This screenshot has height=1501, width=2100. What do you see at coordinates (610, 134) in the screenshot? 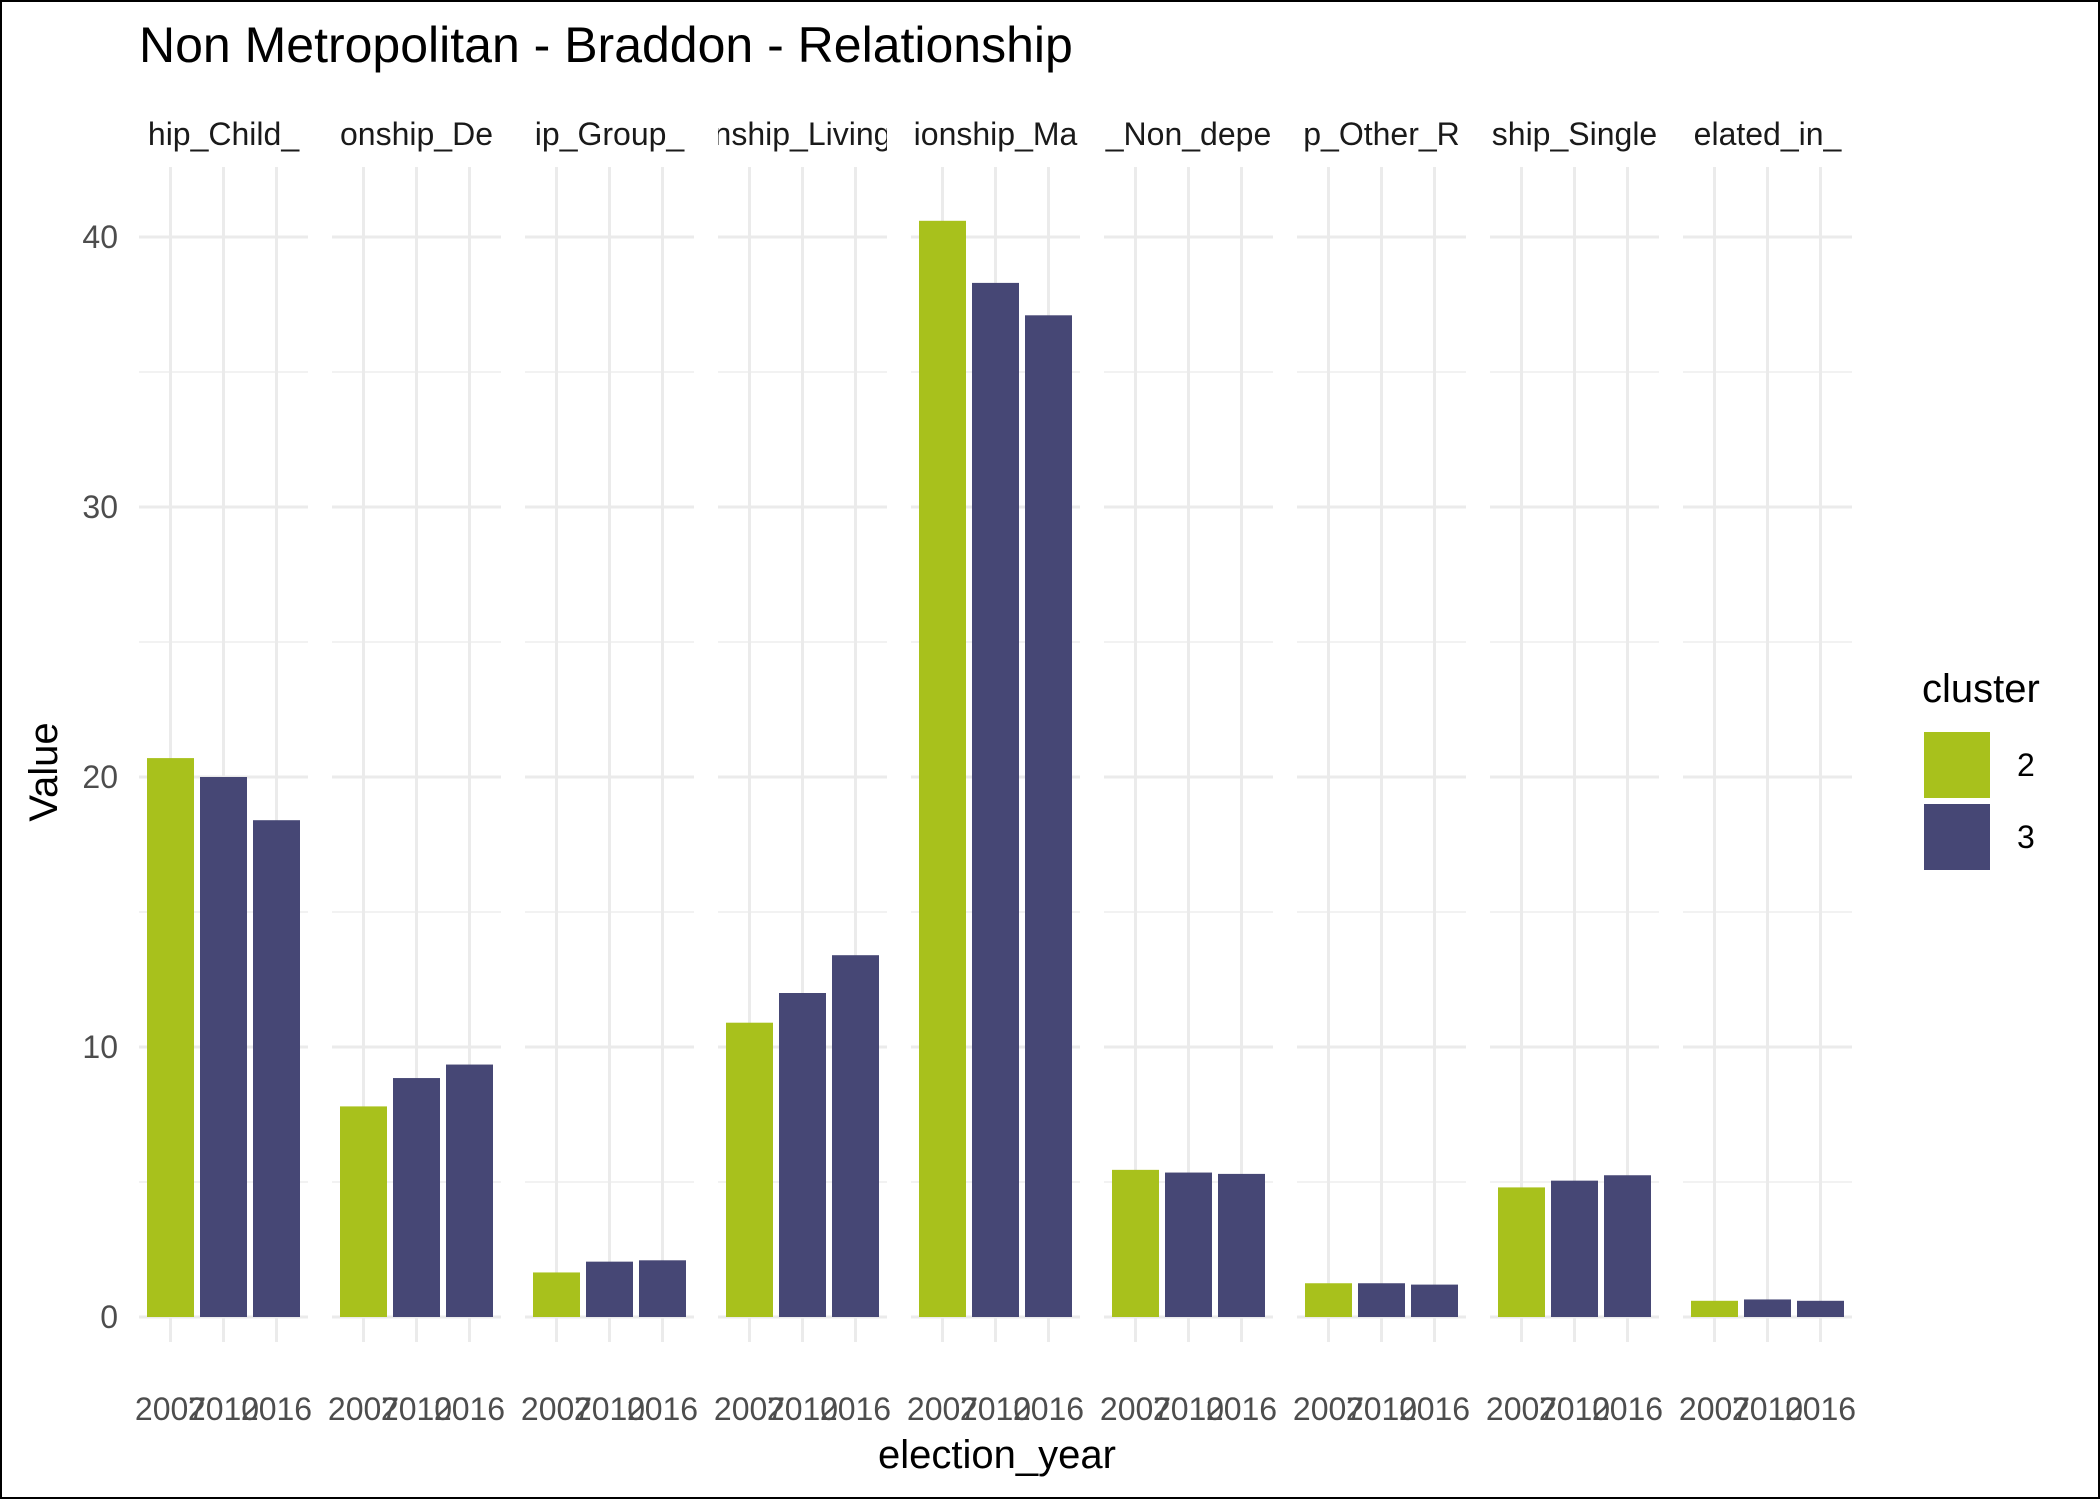
I see `facet-strip-label: ip_Group_` at bounding box center [610, 134].